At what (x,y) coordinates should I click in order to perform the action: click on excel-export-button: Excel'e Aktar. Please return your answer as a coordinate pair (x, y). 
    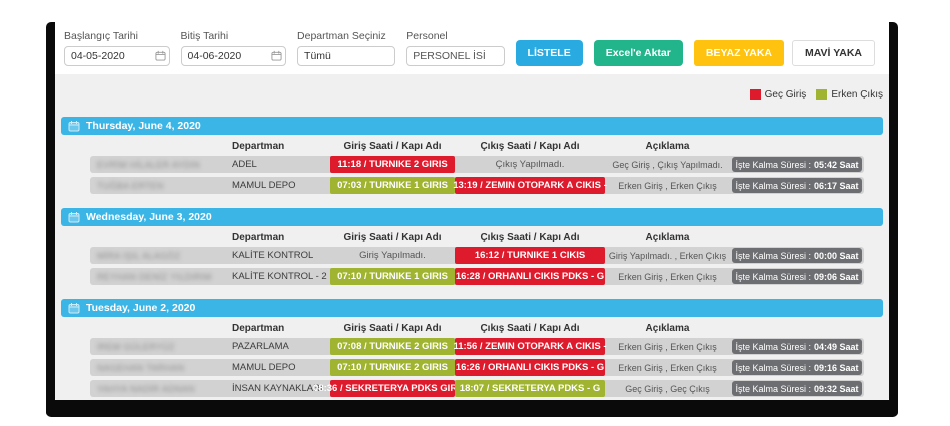
    Looking at the image, I should click on (638, 53).